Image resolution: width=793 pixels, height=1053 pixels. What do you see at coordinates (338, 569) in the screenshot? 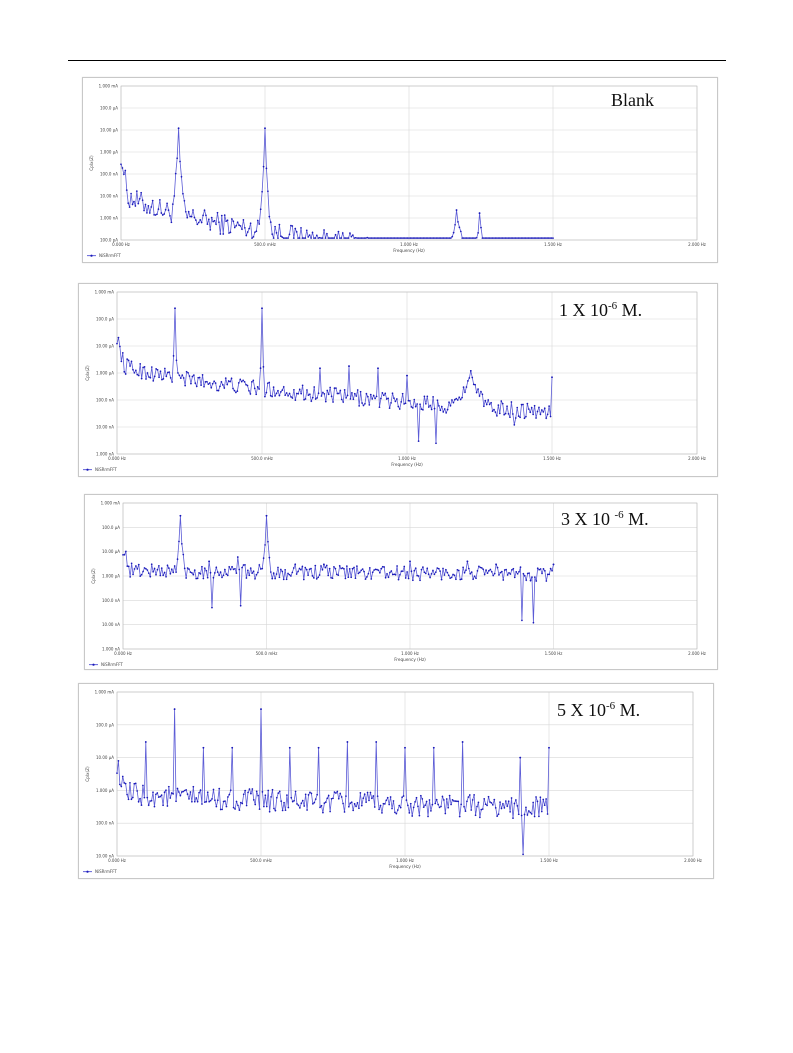
I see `series-line` at bounding box center [338, 569].